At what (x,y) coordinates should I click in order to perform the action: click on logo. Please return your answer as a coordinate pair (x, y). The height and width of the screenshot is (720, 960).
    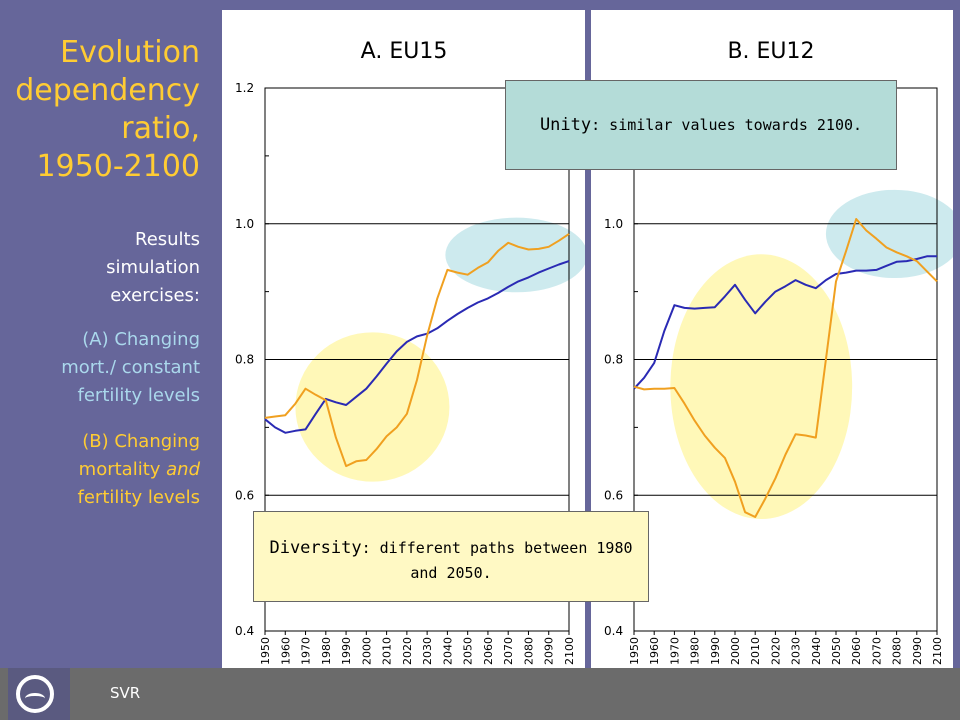
    Looking at the image, I should click on (39, 694).